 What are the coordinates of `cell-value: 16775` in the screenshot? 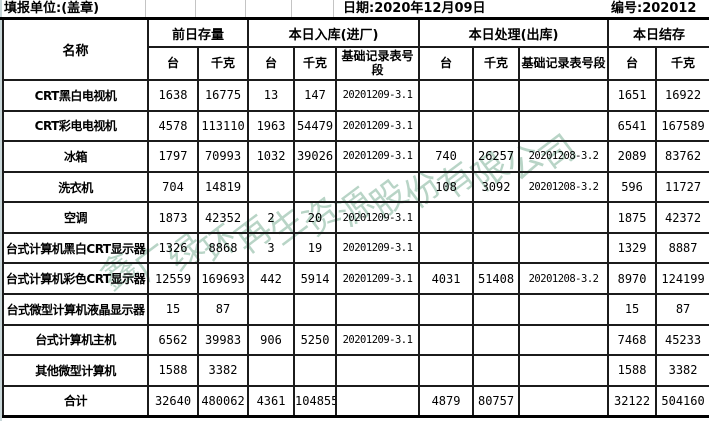 It's located at (223, 95).